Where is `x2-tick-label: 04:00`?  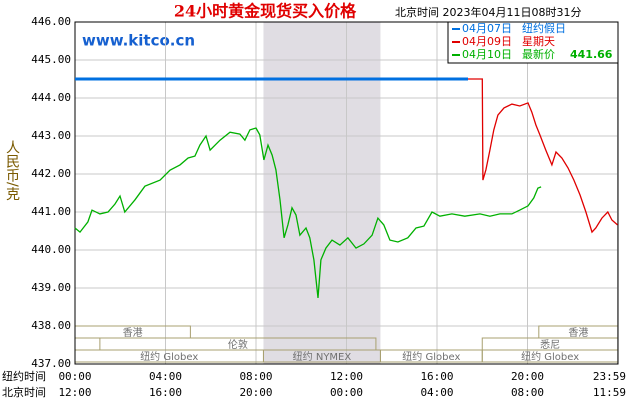 x2-tick-label: 04:00 is located at coordinates (436, 392).